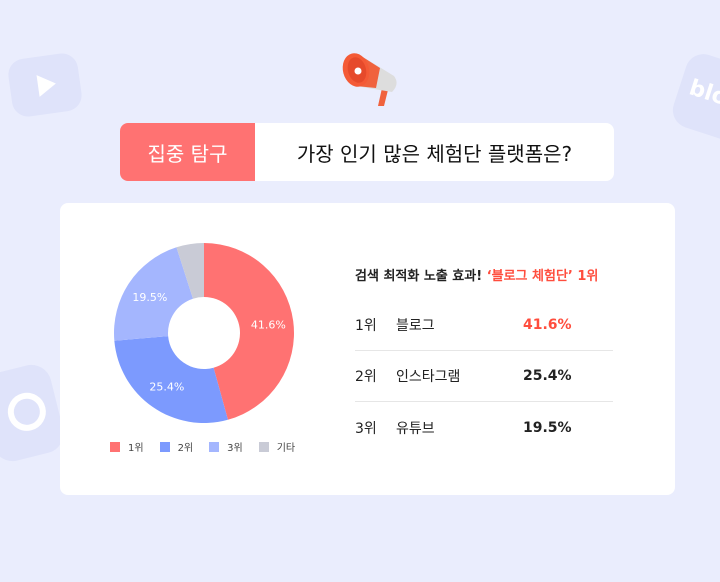 Image resolution: width=720 pixels, height=582 pixels. What do you see at coordinates (547, 376) in the screenshot?
I see `percentage: 25.4%` at bounding box center [547, 376].